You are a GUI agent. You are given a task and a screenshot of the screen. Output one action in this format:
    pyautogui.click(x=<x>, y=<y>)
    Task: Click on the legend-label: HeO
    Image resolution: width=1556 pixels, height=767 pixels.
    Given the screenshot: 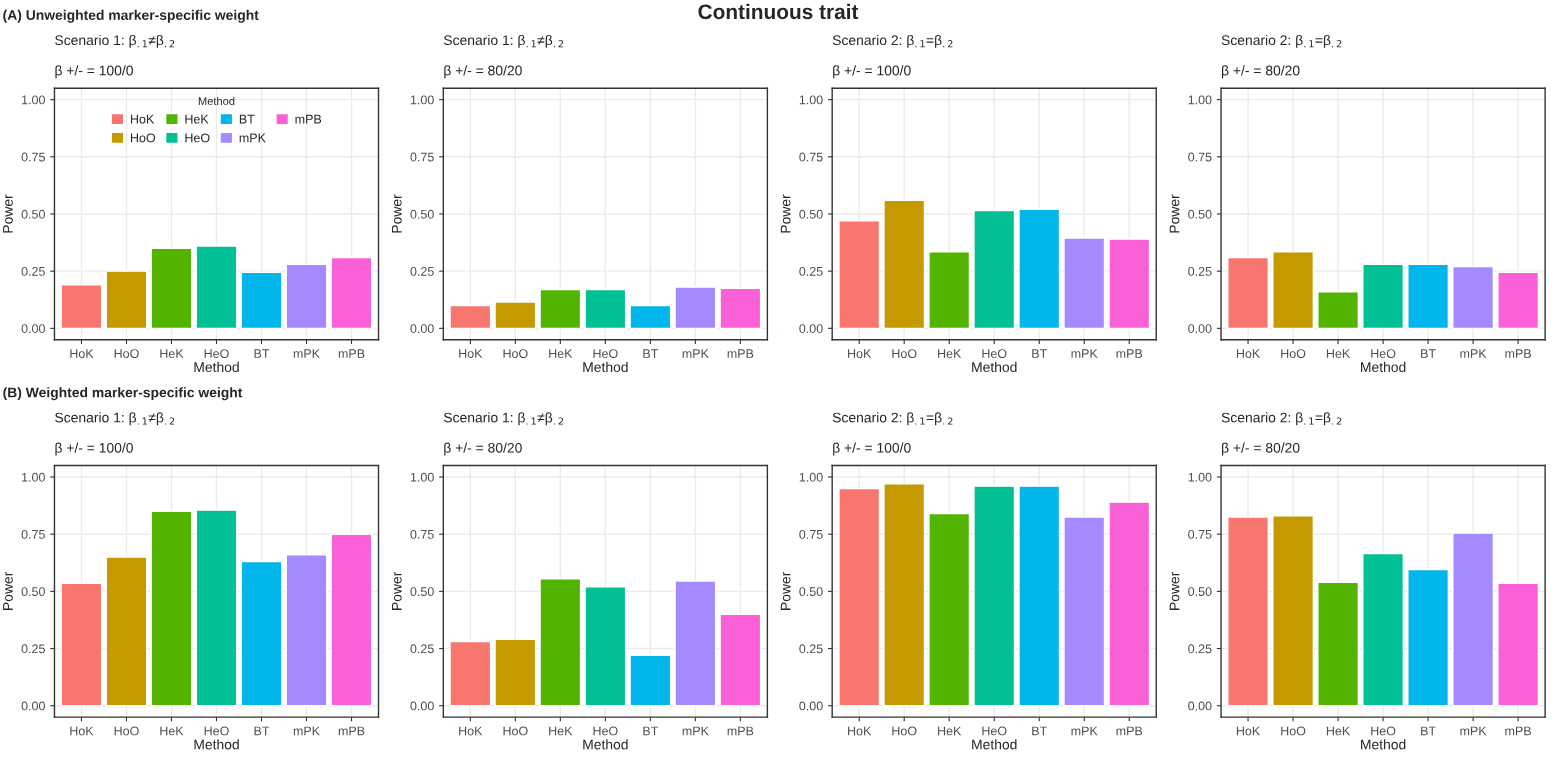 What is the action you would take?
    pyautogui.click(x=197, y=138)
    